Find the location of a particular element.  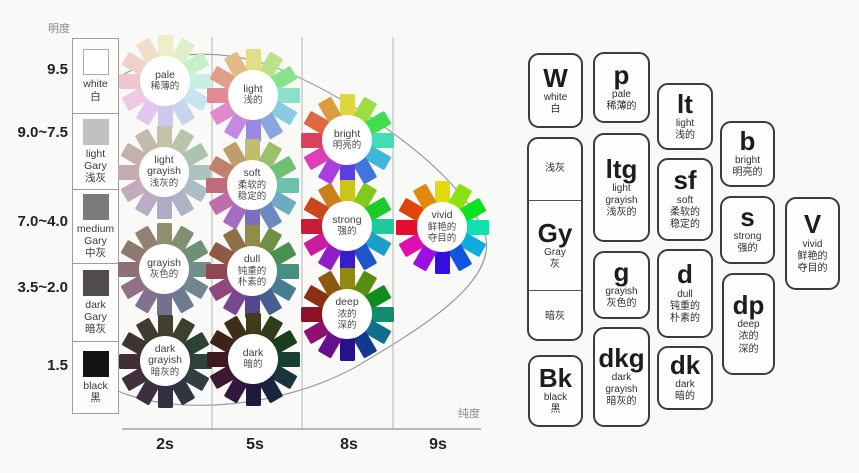

gray-scale-label-zh: 暗灰 is located at coordinates (95, 329).